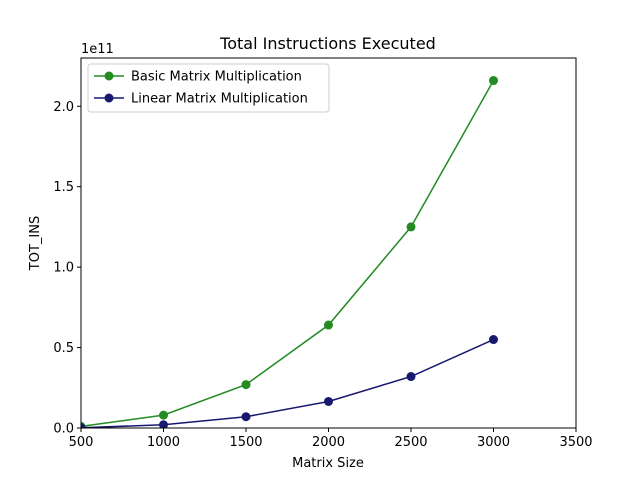  Describe the element at coordinates (327, 43) in the screenshot. I see `chart-title: Total Instructions Executed` at that location.